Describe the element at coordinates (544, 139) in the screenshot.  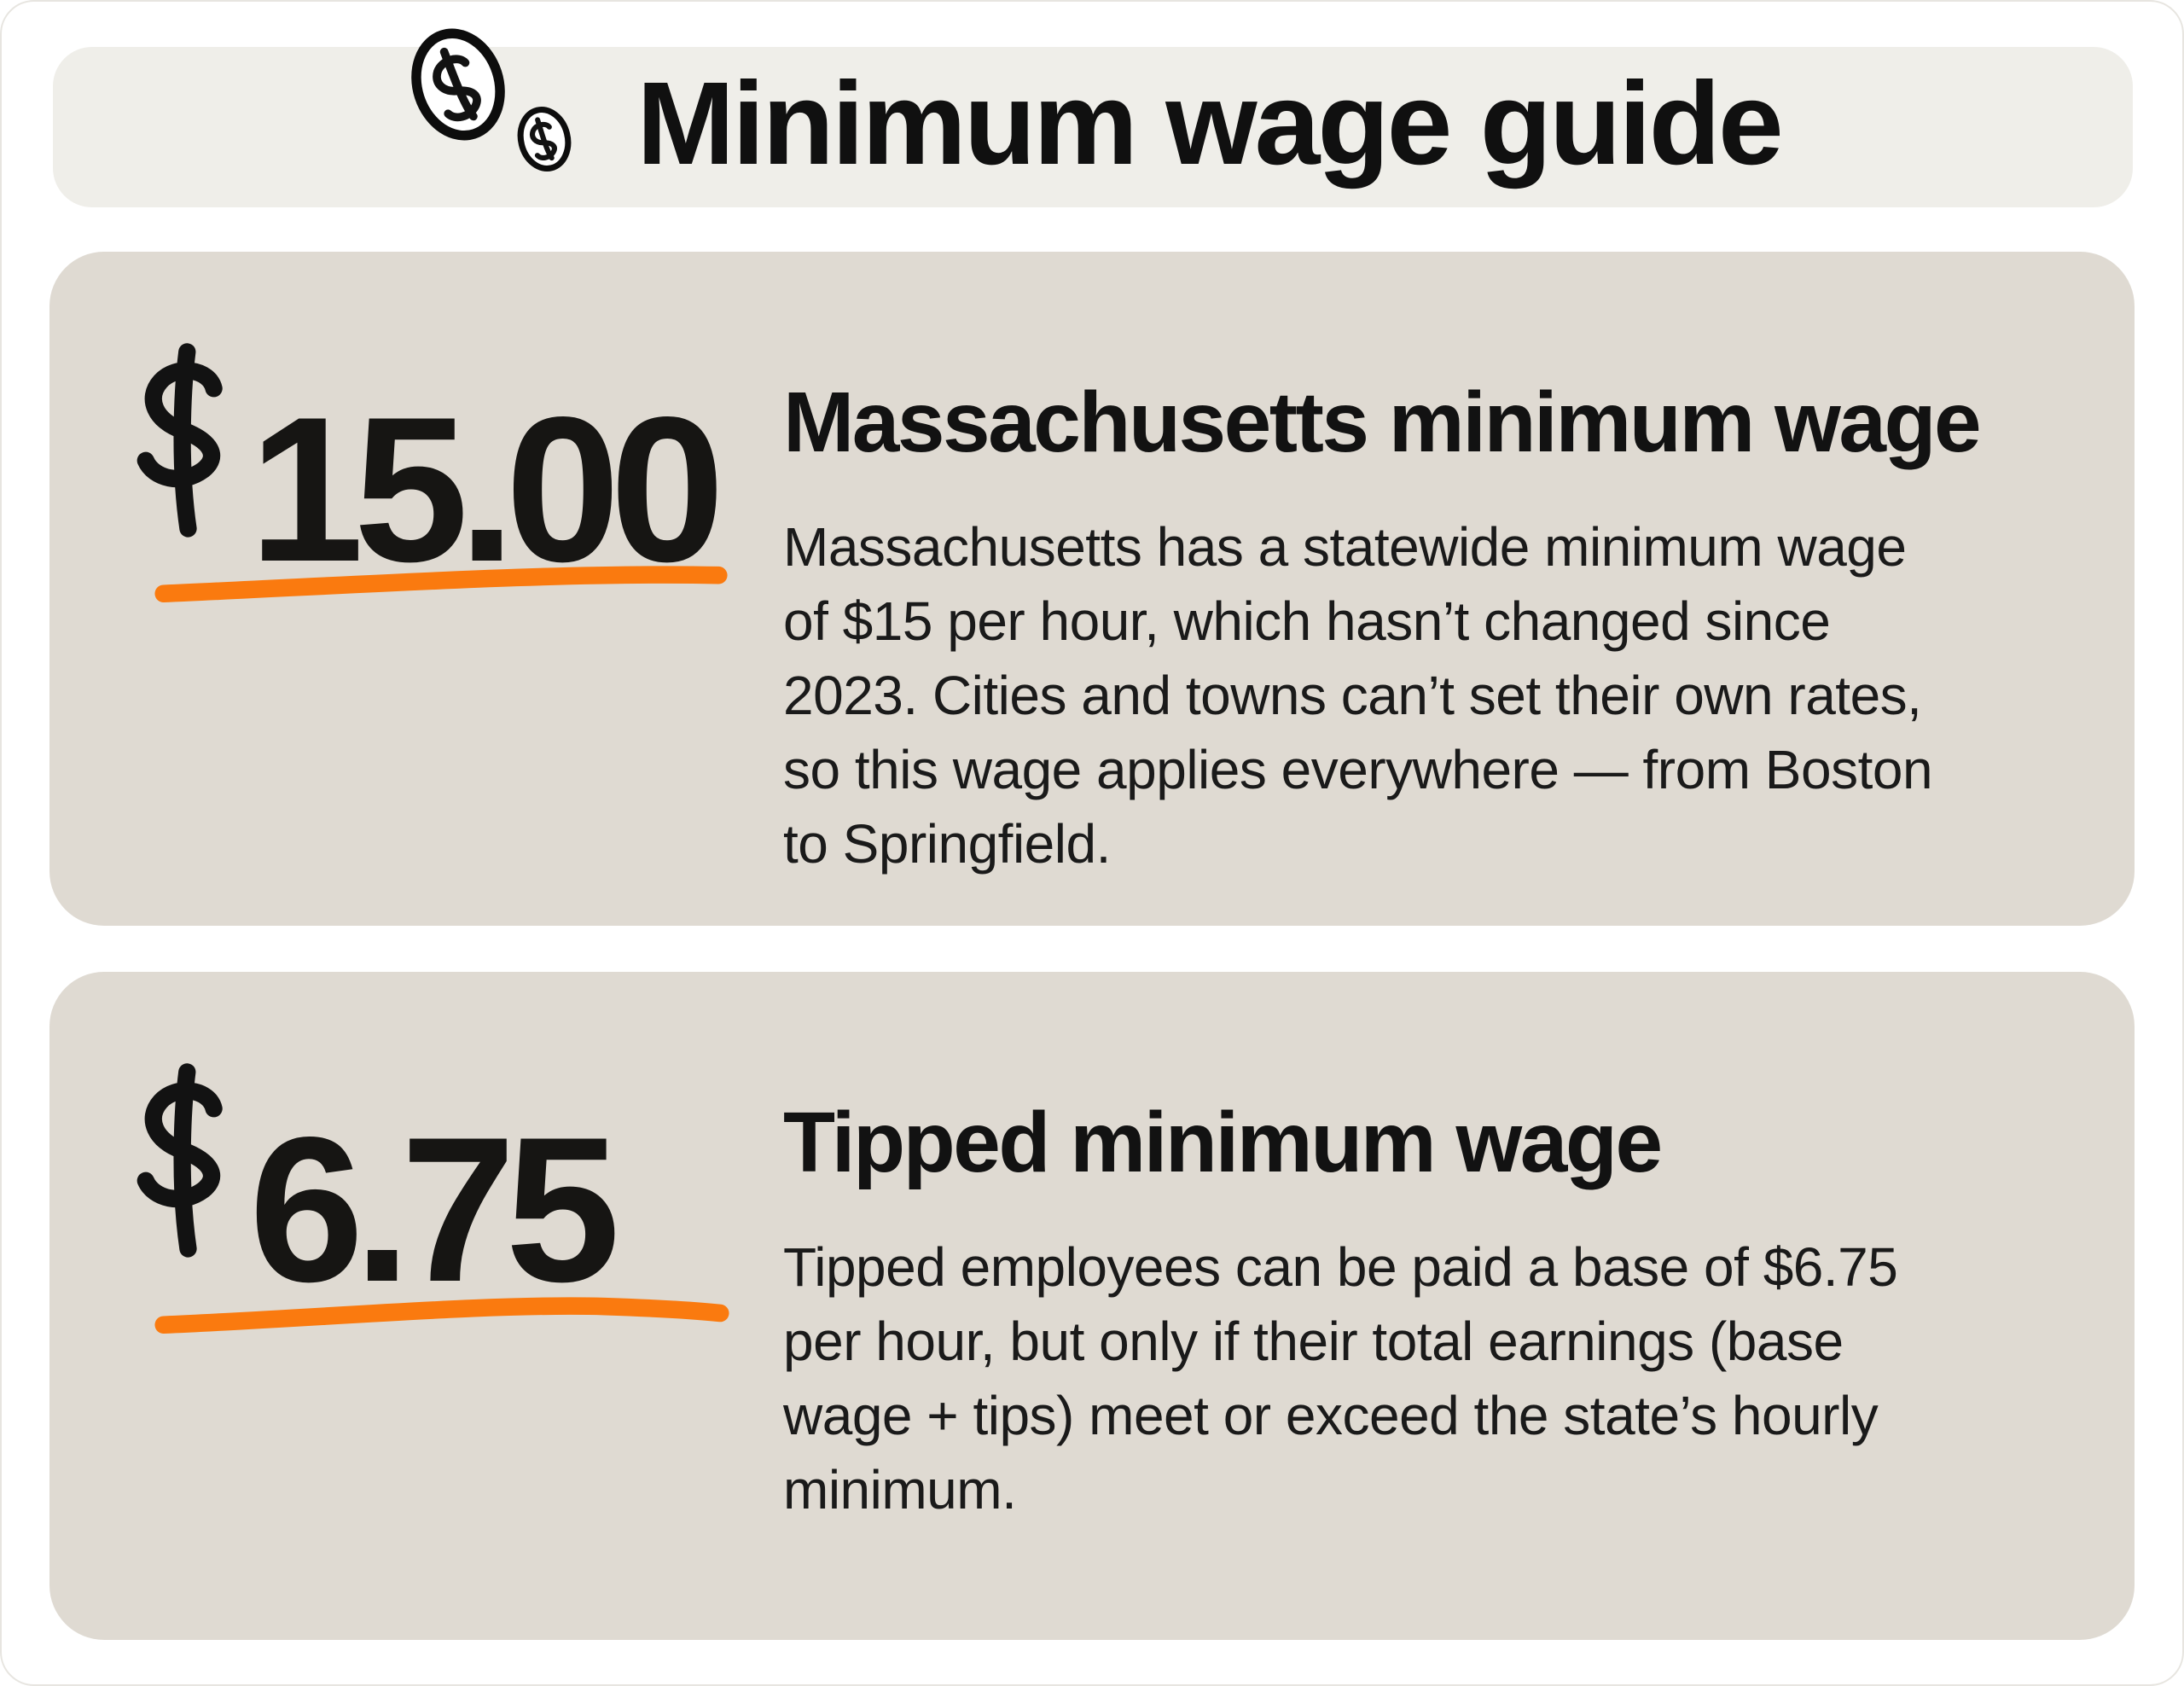
I see `small-coin-icon` at that location.